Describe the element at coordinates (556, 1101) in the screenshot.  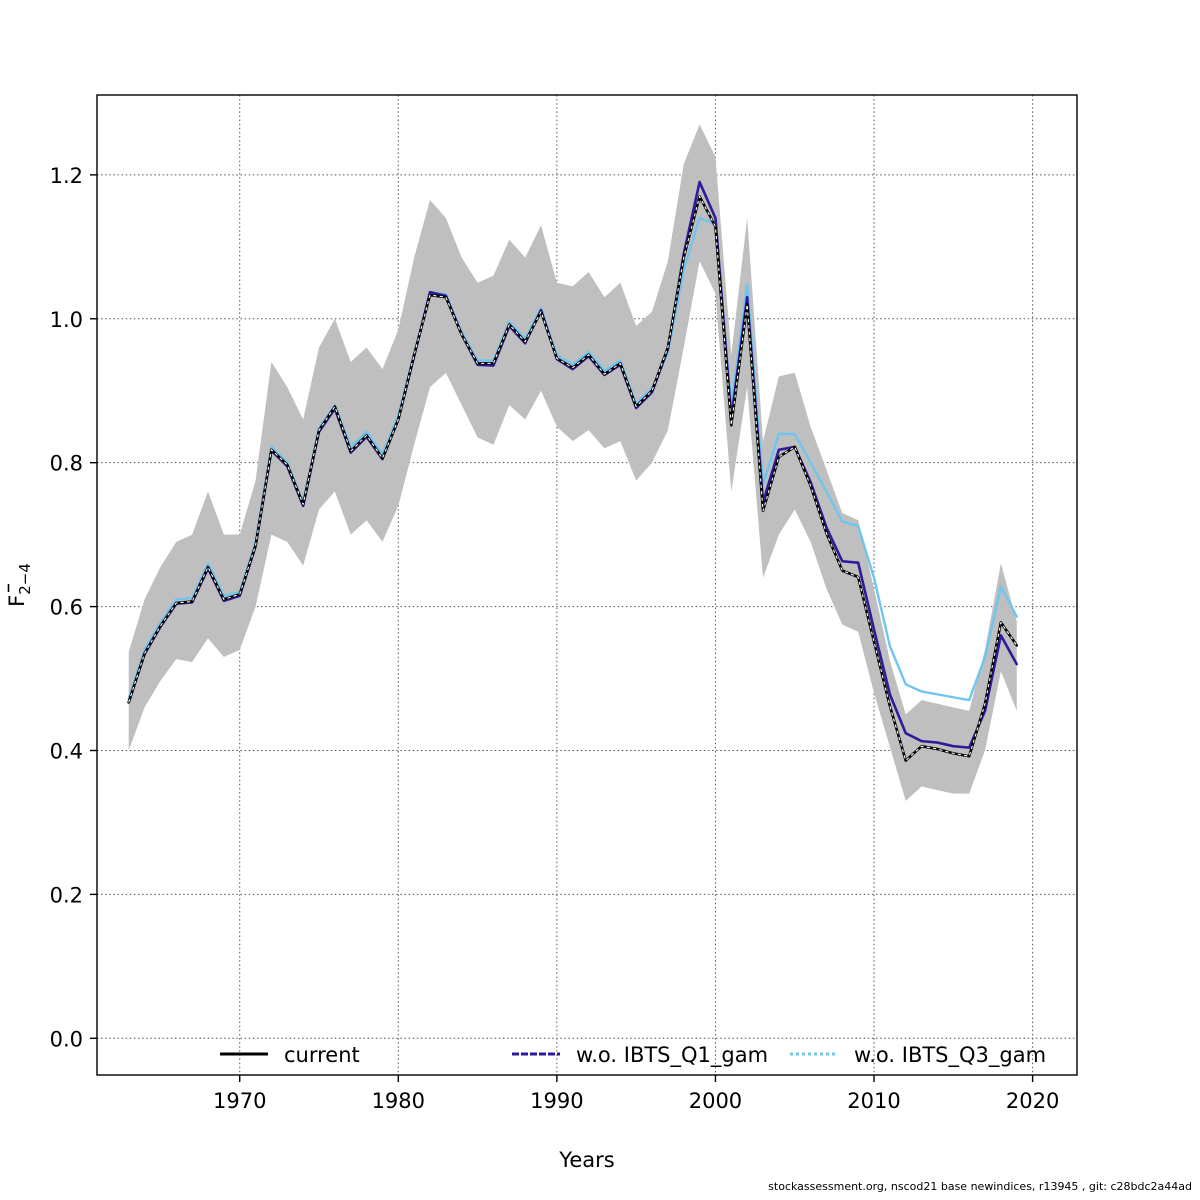
I see `x-tick-label: 1990` at that location.